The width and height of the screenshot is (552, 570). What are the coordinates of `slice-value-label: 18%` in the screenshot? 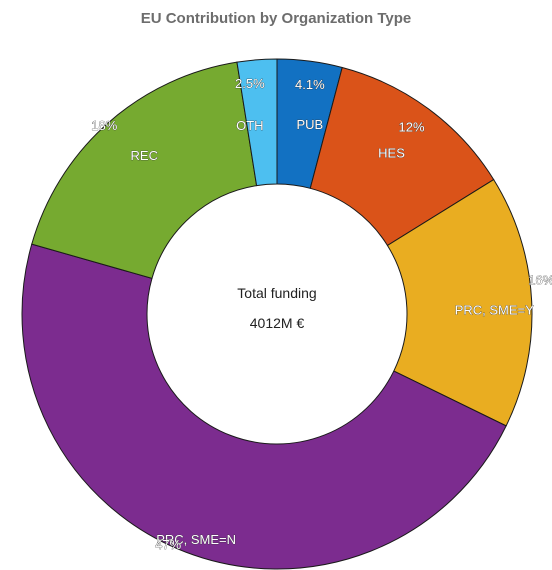 It's located at (104, 125).